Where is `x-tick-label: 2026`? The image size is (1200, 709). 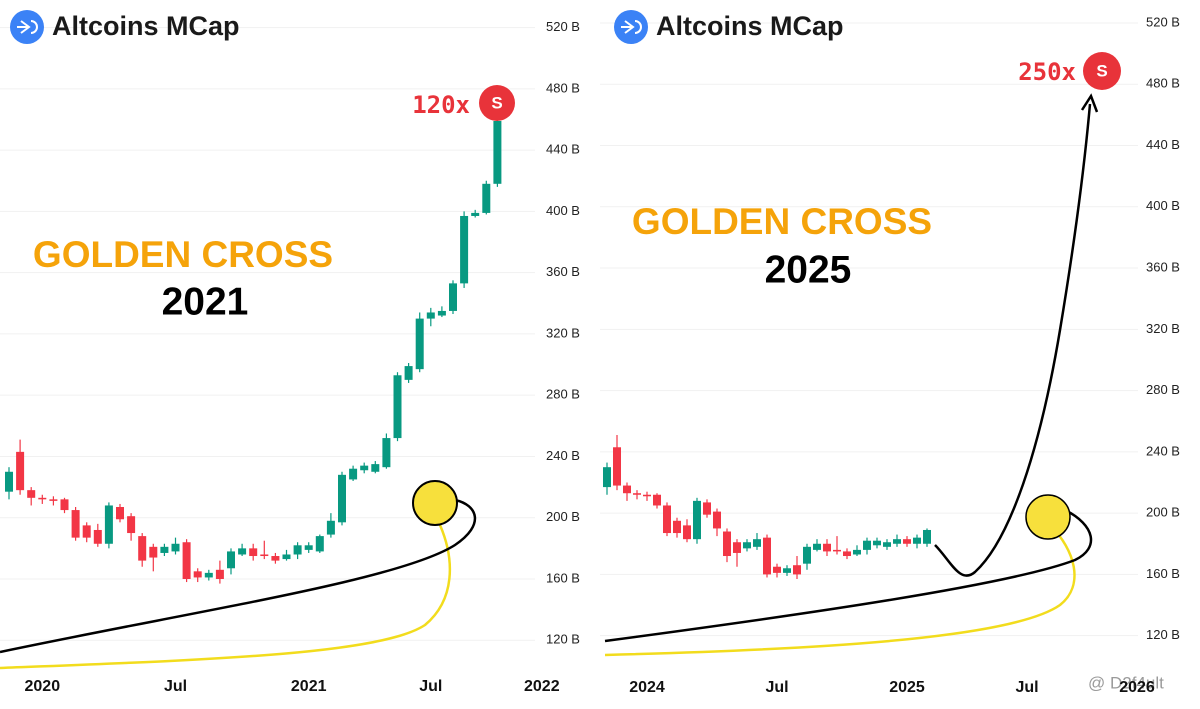 x-tick-label: 2026 is located at coordinates (1137, 687).